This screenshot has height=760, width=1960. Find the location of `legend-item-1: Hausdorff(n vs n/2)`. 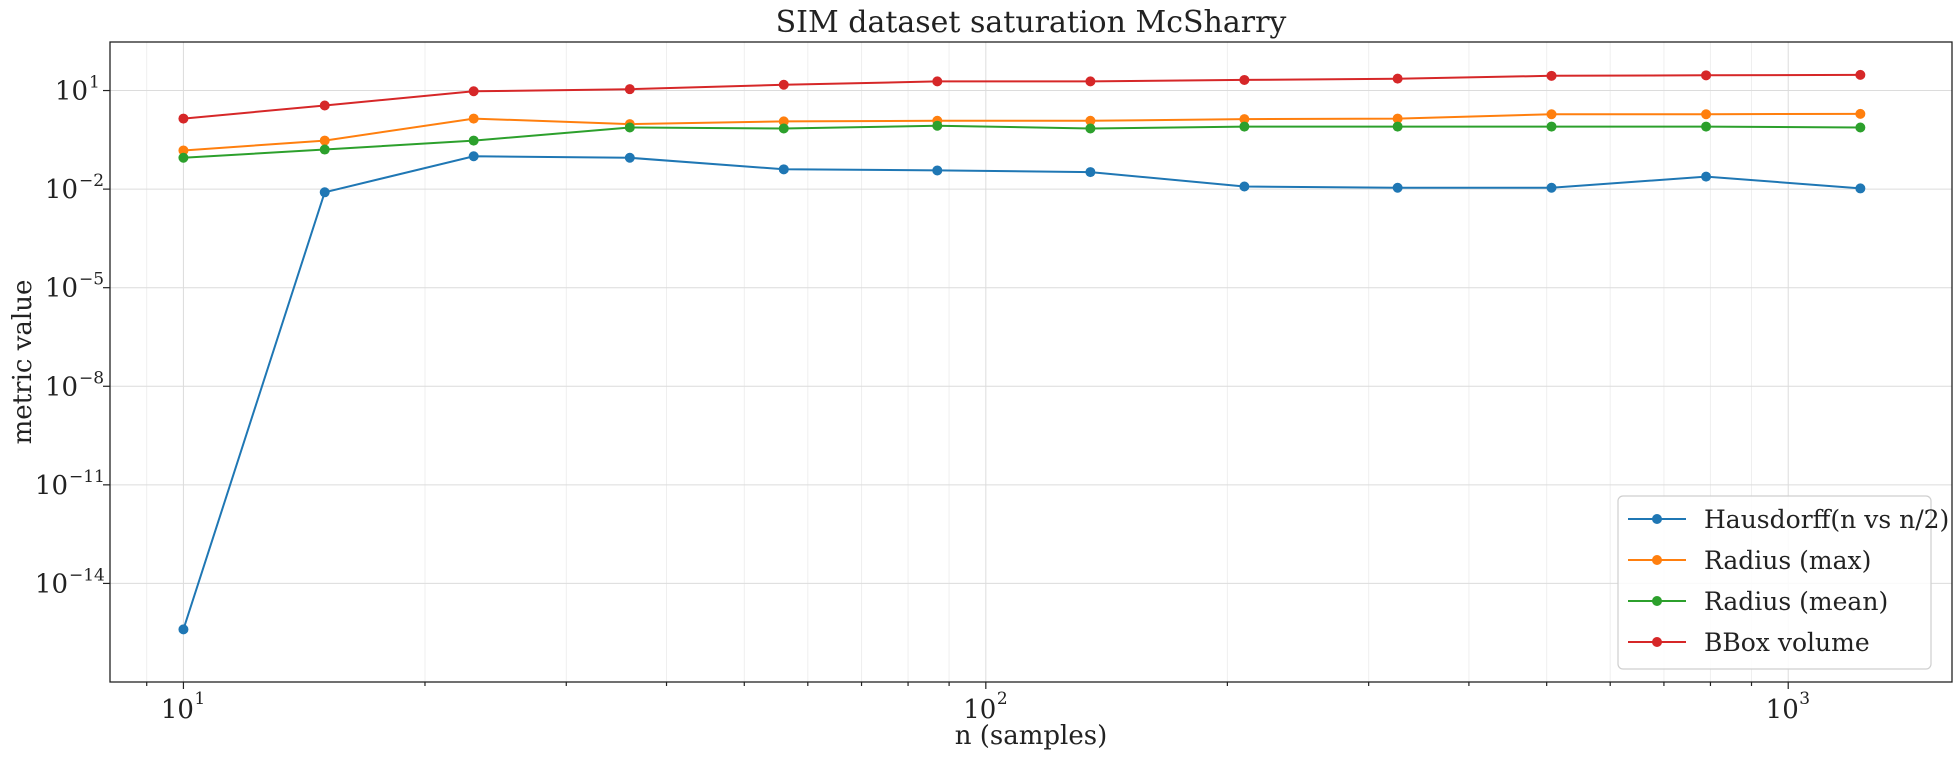

legend-item-1: Hausdorff(n vs n/2) is located at coordinates (1788, 519).